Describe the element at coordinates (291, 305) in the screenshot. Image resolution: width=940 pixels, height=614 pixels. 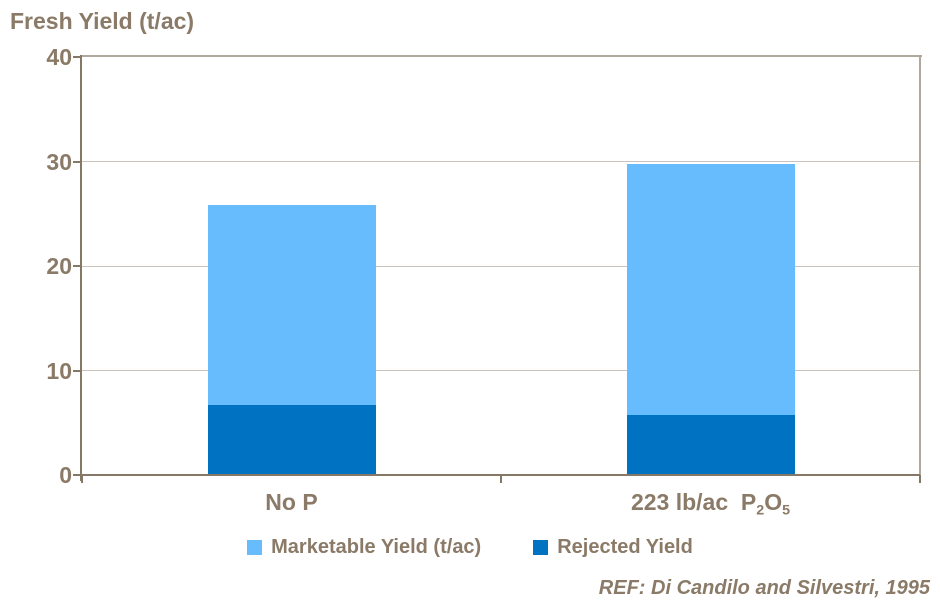
I see `bar-no-p-marketable-yield-t-ac-segment` at that location.